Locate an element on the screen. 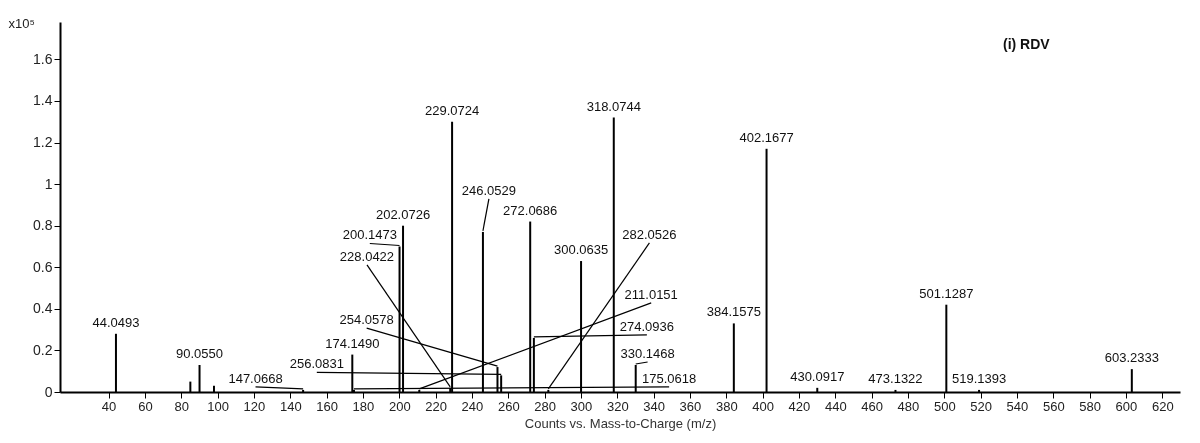 The height and width of the screenshot is (443, 1200). annotation: 246.0529 is located at coordinates (488, 190).